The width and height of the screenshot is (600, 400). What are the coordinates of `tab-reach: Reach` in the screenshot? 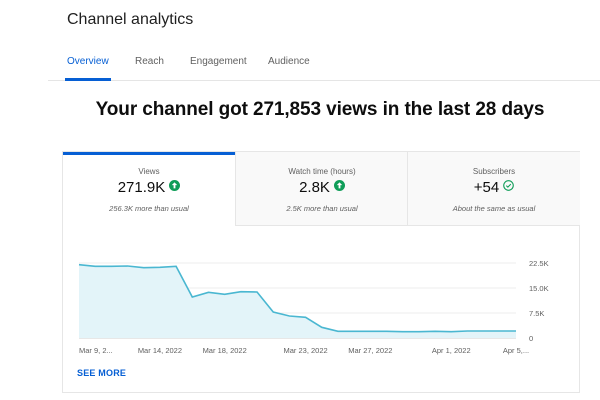 It's located at (149, 61).